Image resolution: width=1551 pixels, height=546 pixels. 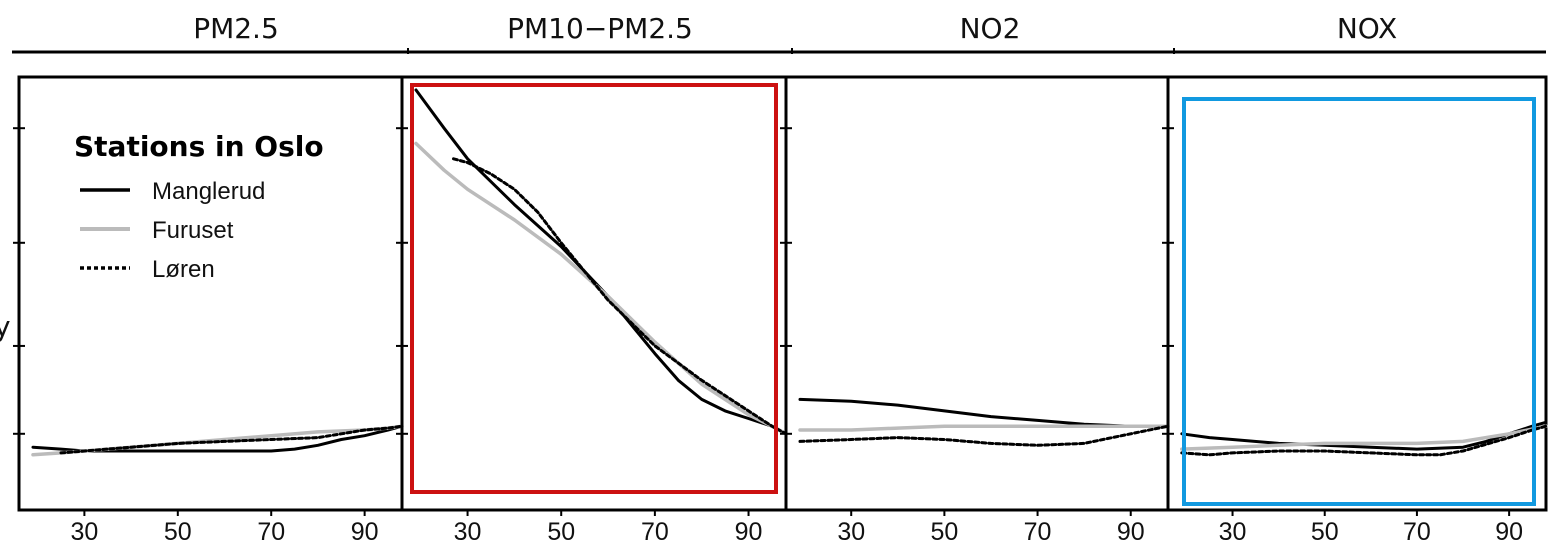 I want to click on panel-headers: PM2.5 PM10−PM2.5 NO2 NOX, so click(x=779, y=33).